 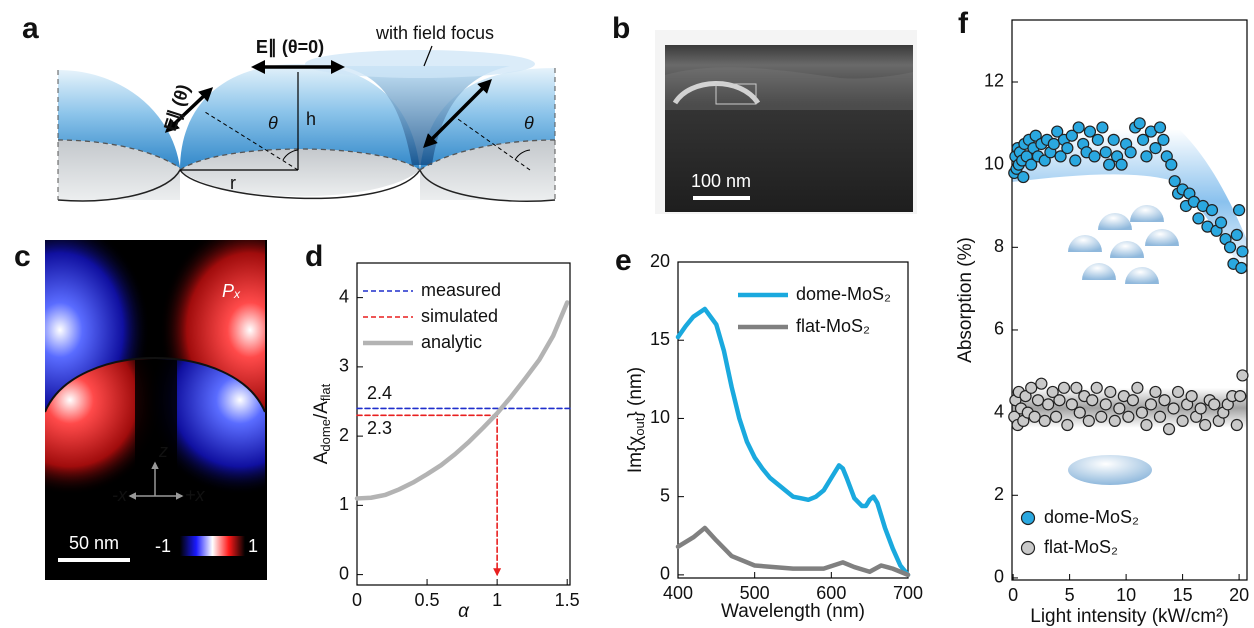 I want to click on colorbar-label: 1, so click(x=253, y=546).